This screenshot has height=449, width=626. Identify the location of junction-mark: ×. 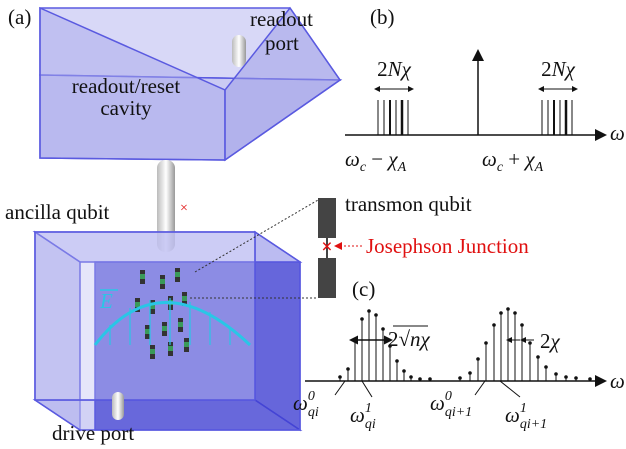
(326, 247).